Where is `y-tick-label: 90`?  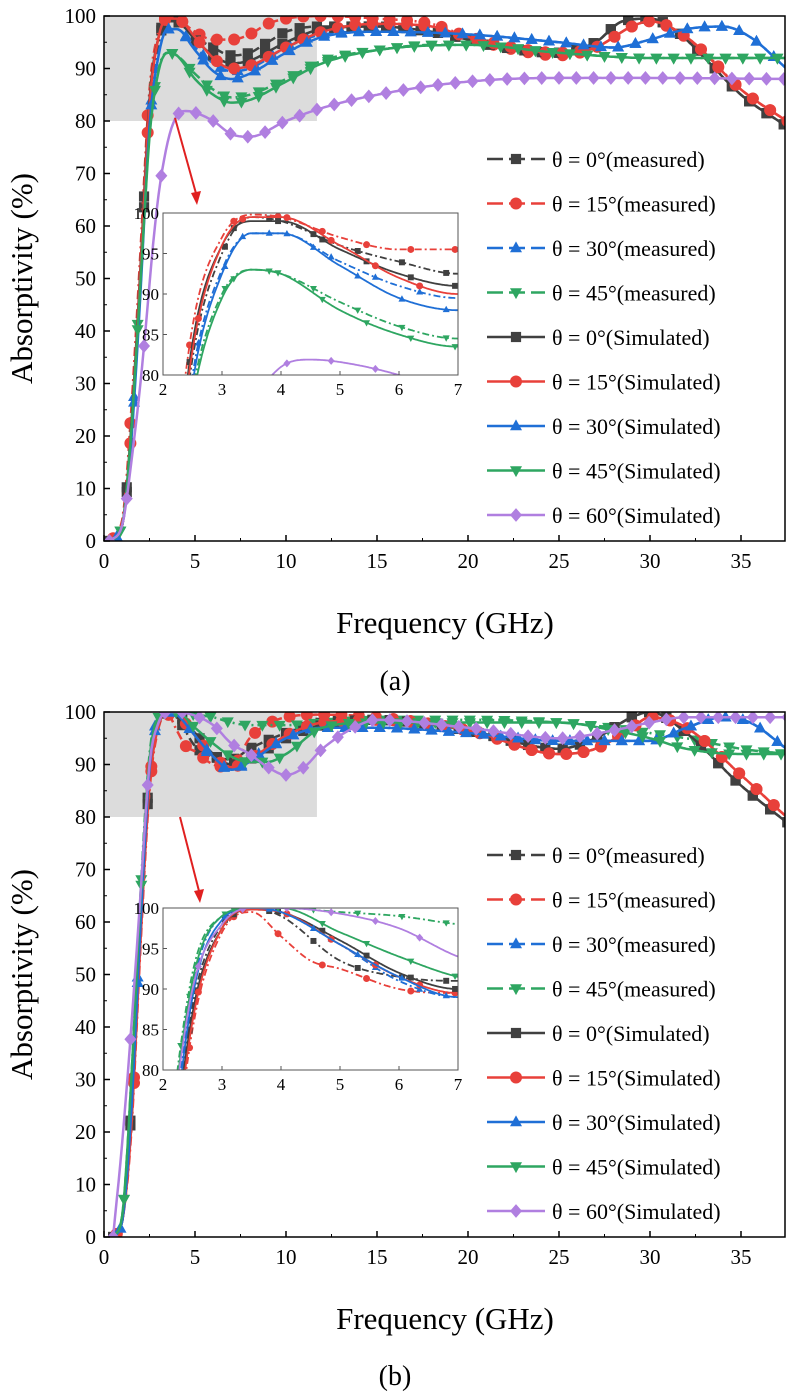
y-tick-label: 90 is located at coordinates (85, 69).